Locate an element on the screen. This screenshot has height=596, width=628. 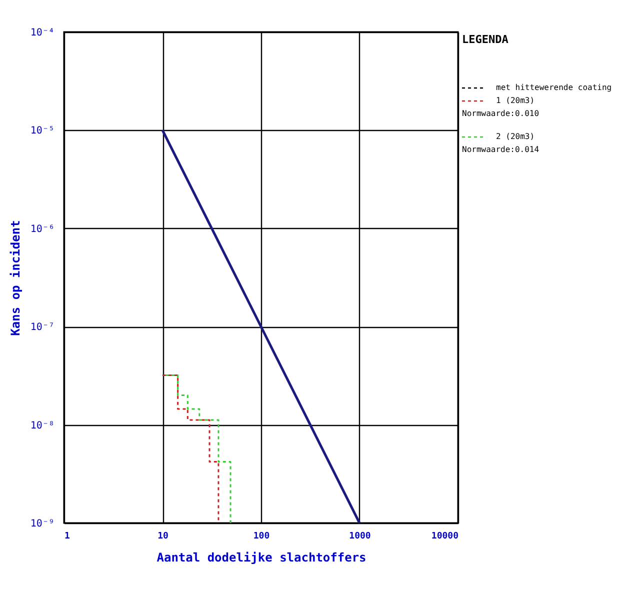
legend-label: met hittewerende coating is located at coordinates (554, 87).